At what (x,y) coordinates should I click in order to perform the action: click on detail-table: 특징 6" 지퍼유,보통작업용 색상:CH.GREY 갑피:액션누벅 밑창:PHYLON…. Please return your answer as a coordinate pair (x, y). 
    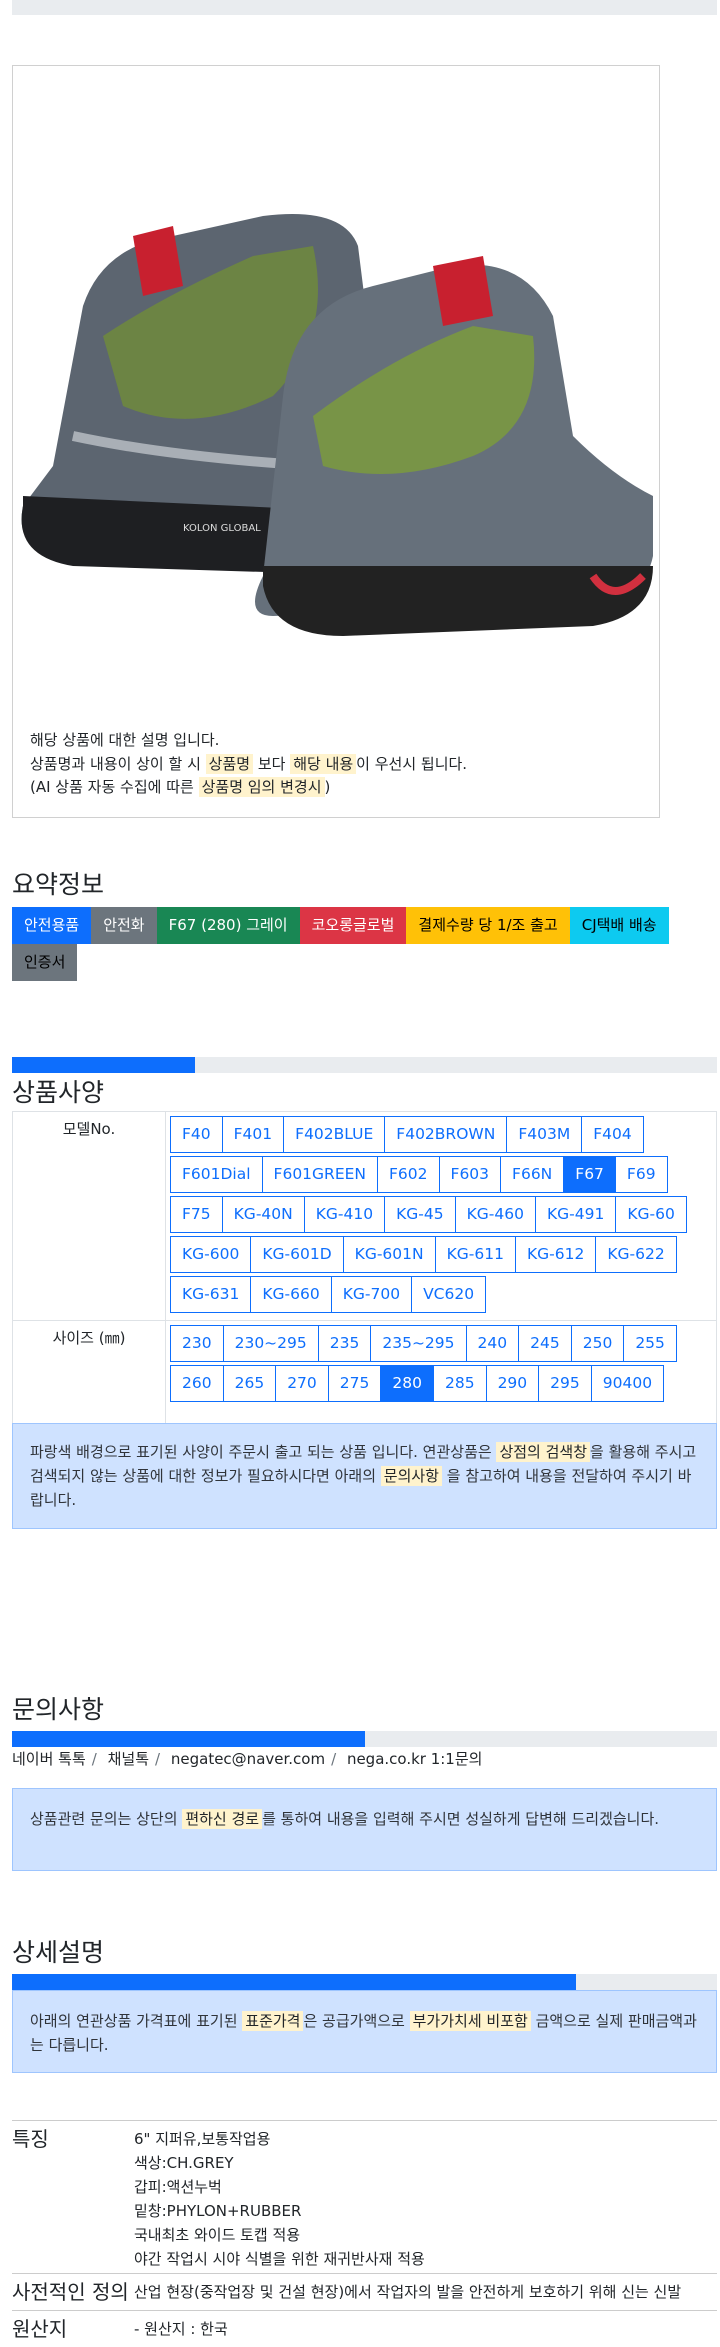
    Looking at the image, I should click on (364, 2233).